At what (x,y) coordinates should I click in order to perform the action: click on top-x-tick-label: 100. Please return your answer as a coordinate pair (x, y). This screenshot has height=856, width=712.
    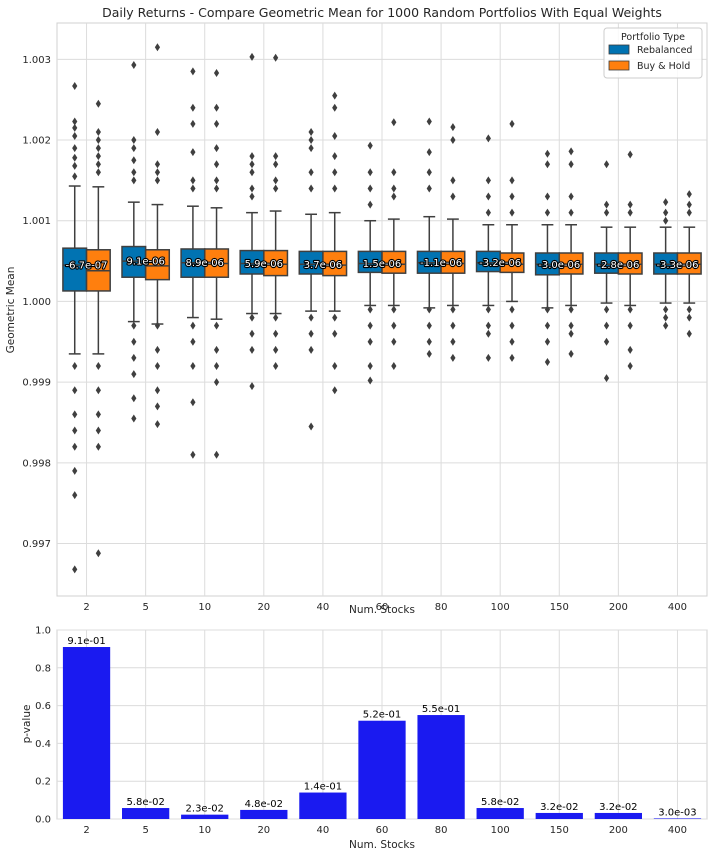
    Looking at the image, I should click on (500, 607).